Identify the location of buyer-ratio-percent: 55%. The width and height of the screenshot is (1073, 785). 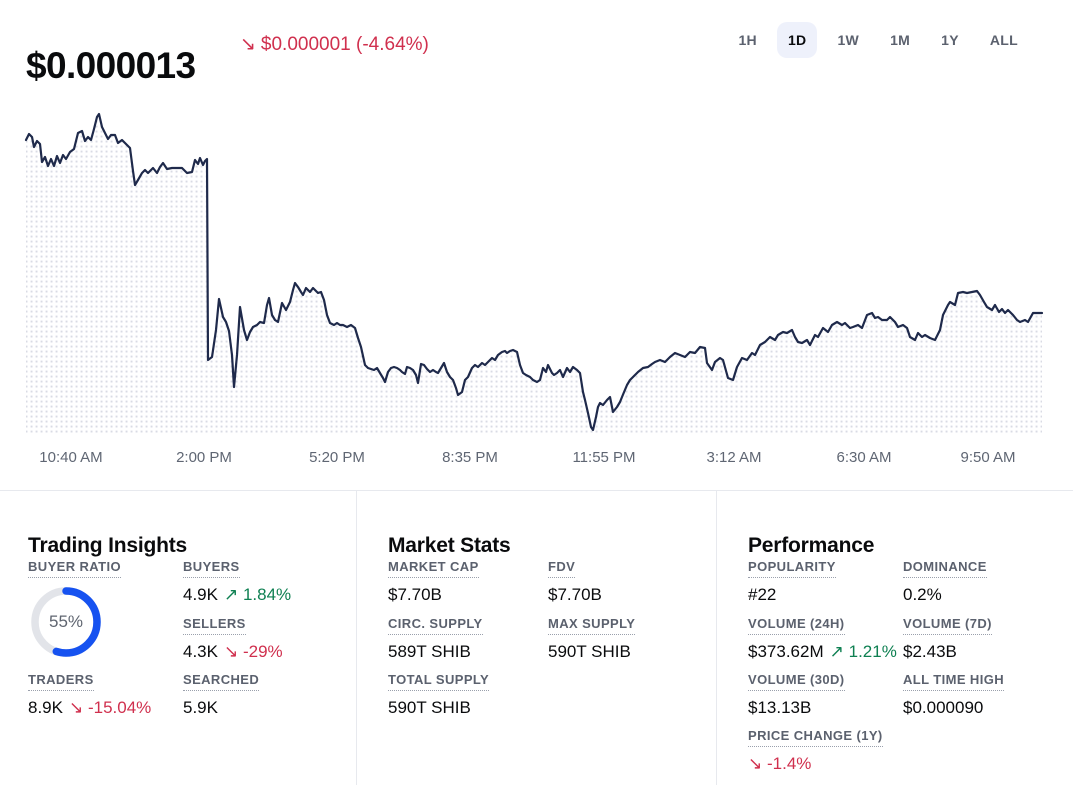
(66, 621).